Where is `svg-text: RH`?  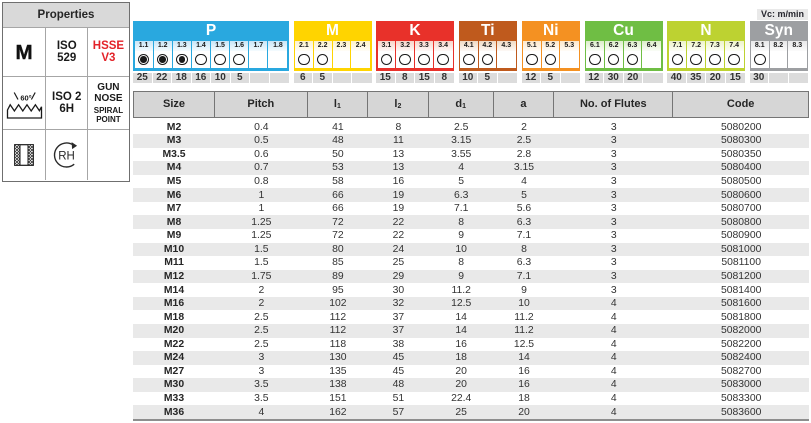
svg-text: RH is located at coordinates (66, 157).